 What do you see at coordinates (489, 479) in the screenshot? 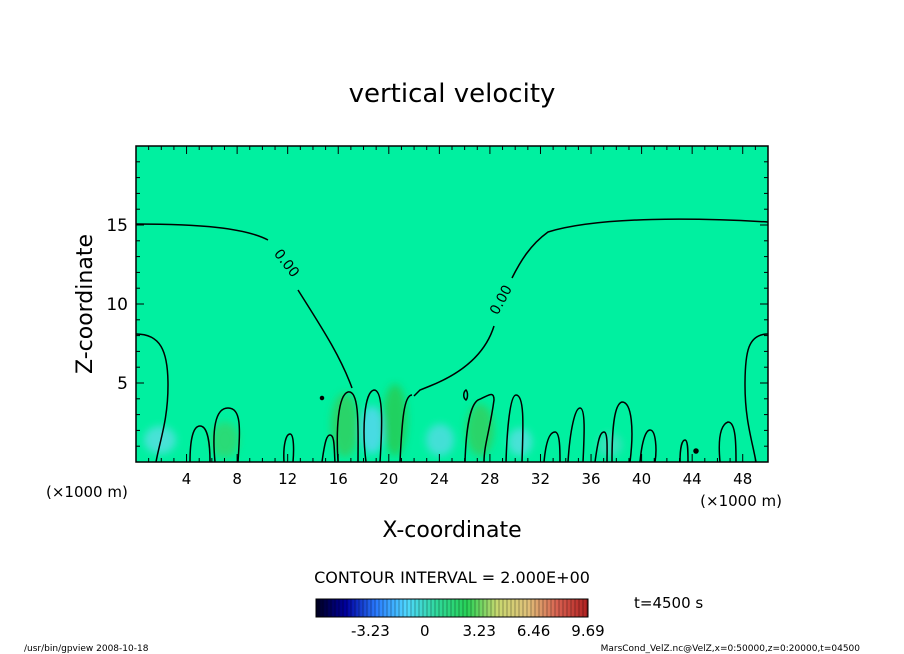
I see `x-tick-label: 28` at bounding box center [489, 479].